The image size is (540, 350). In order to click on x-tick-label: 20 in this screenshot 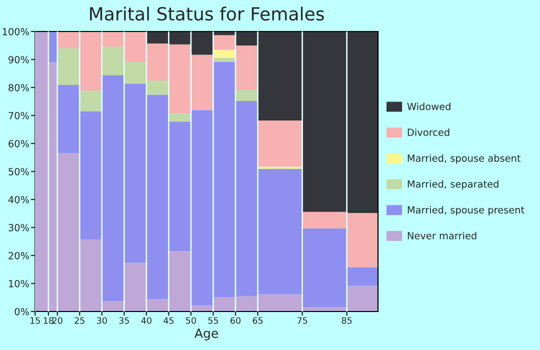, I will do `click(57, 320)`.